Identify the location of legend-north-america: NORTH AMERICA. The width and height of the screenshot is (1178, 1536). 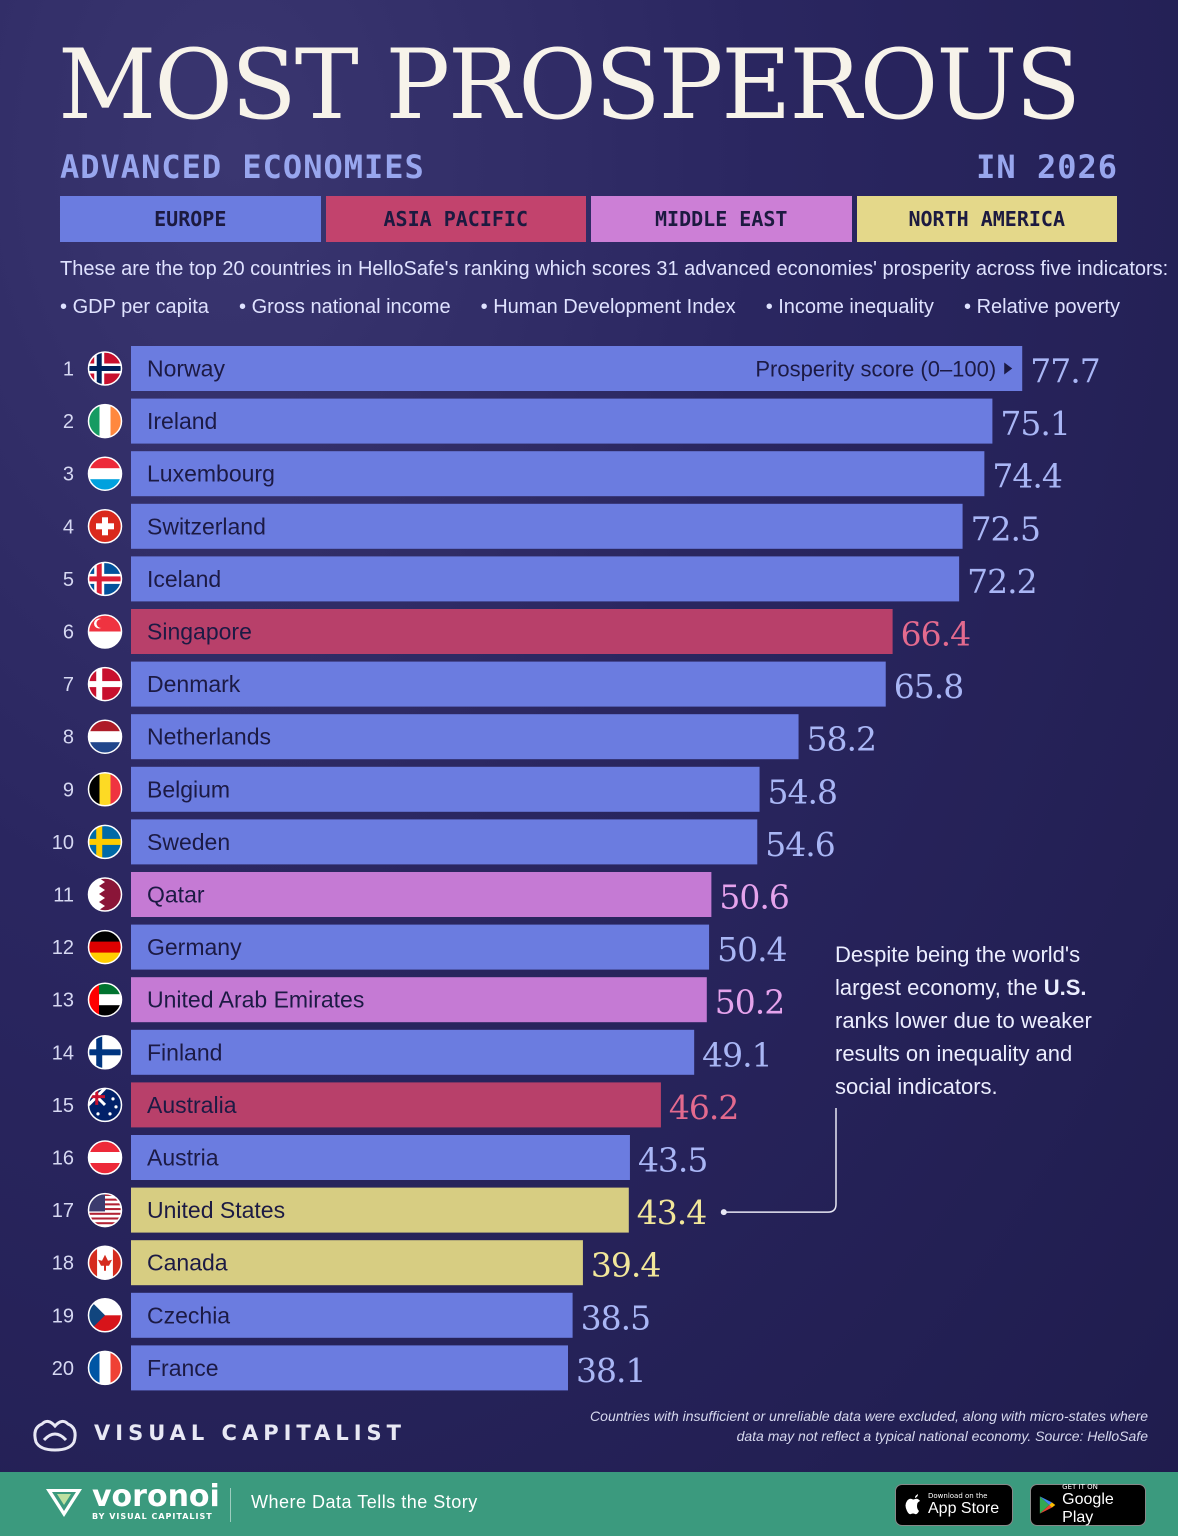
(986, 219).